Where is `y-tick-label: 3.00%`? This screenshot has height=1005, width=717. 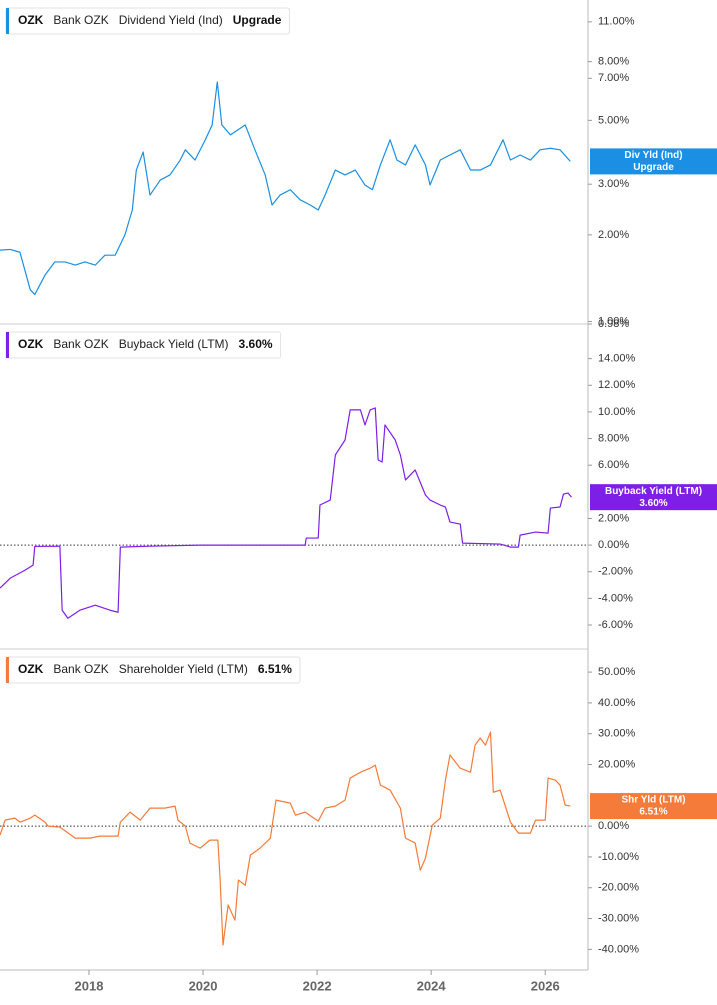 y-tick-label: 3.00% is located at coordinates (613, 184).